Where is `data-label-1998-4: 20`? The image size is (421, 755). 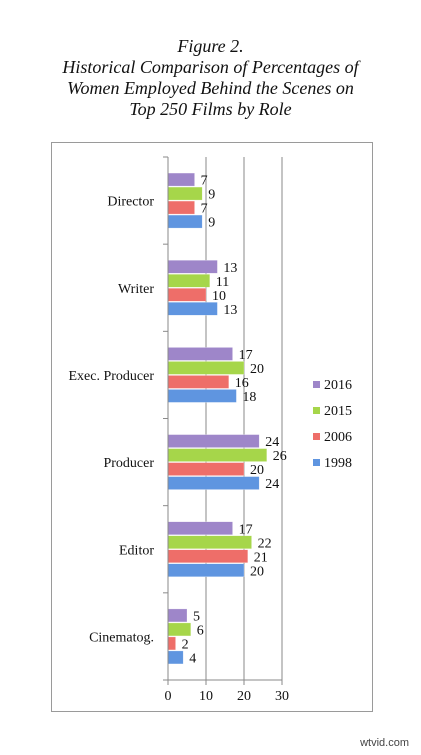 data-label-1998-4: 20 is located at coordinates (257, 571).